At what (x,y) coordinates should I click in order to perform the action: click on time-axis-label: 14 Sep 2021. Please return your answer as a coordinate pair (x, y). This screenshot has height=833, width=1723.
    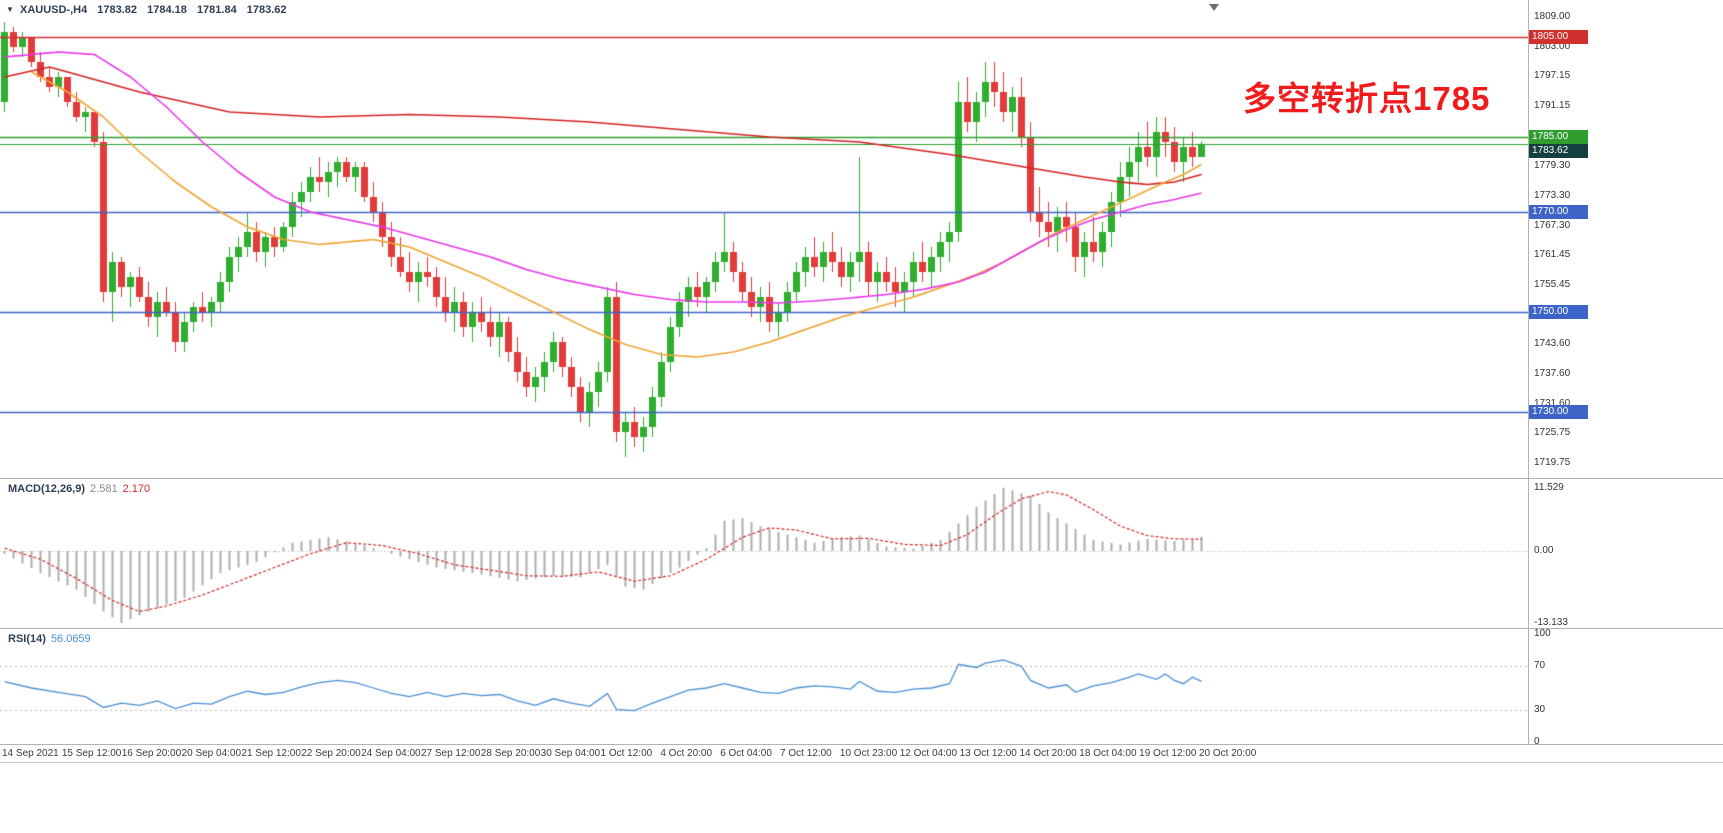
    Looking at the image, I should click on (30, 753).